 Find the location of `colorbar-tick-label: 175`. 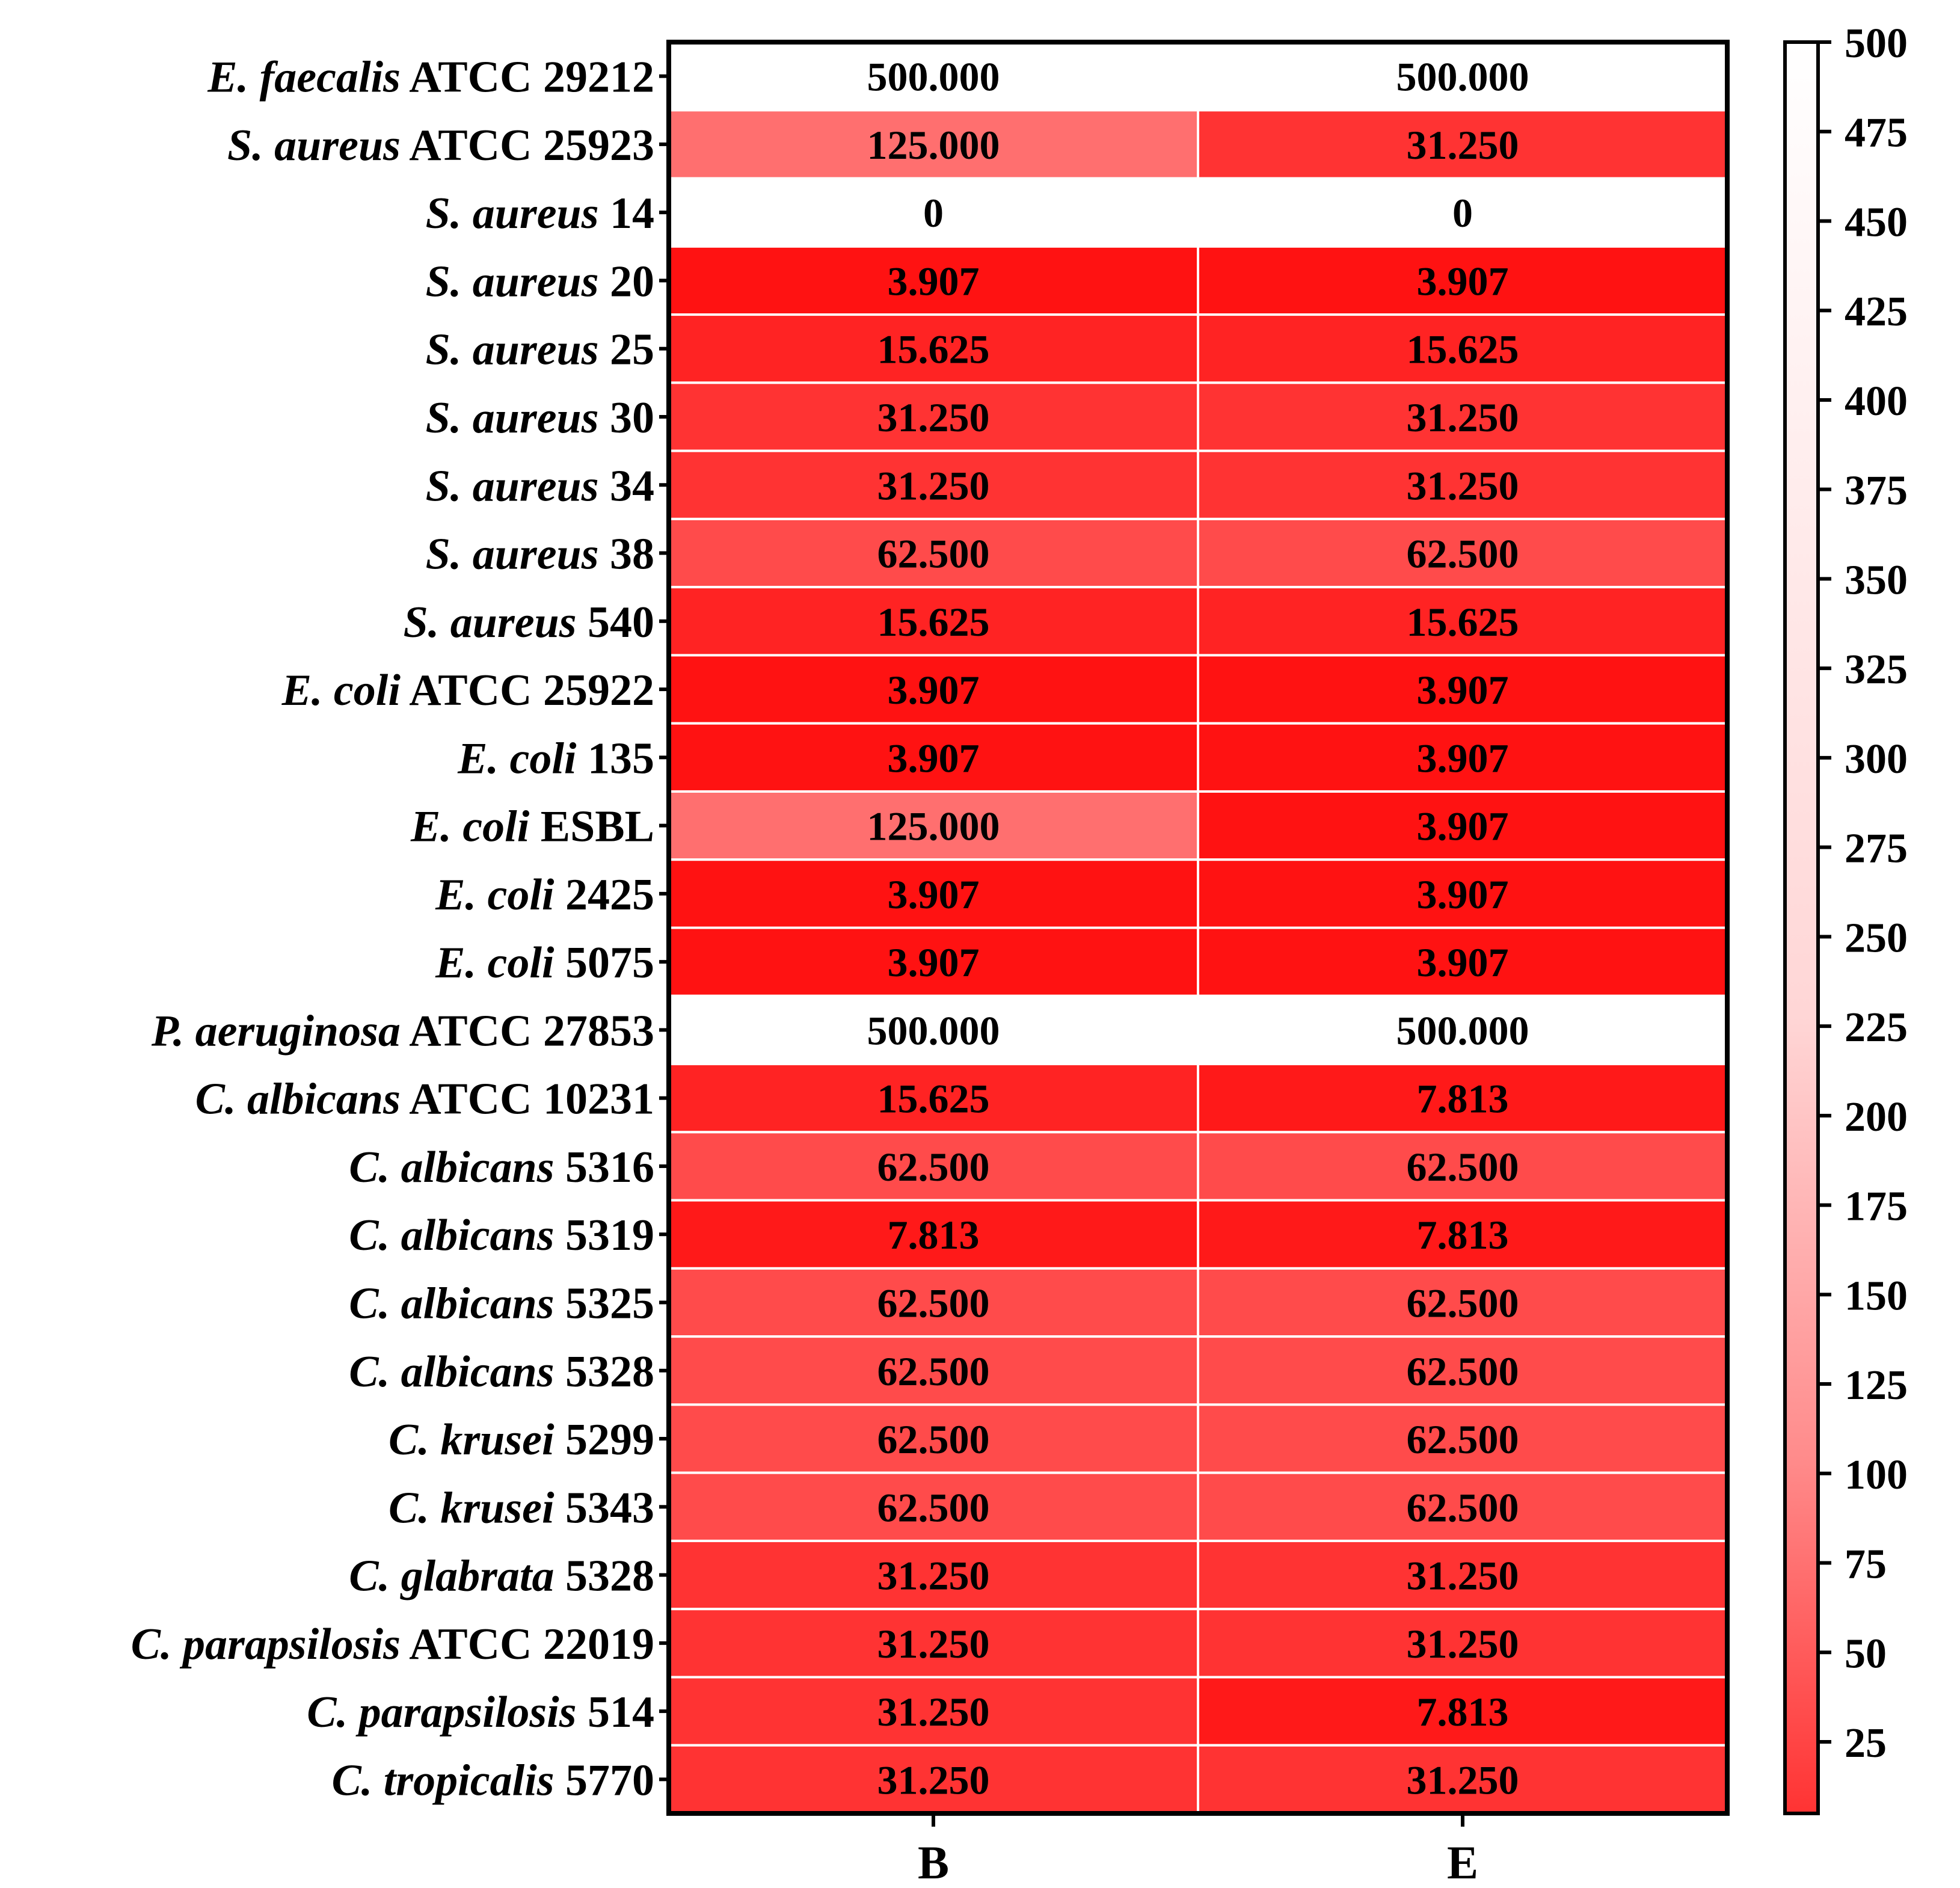

colorbar-tick-label: 175 is located at coordinates (1876, 1207).